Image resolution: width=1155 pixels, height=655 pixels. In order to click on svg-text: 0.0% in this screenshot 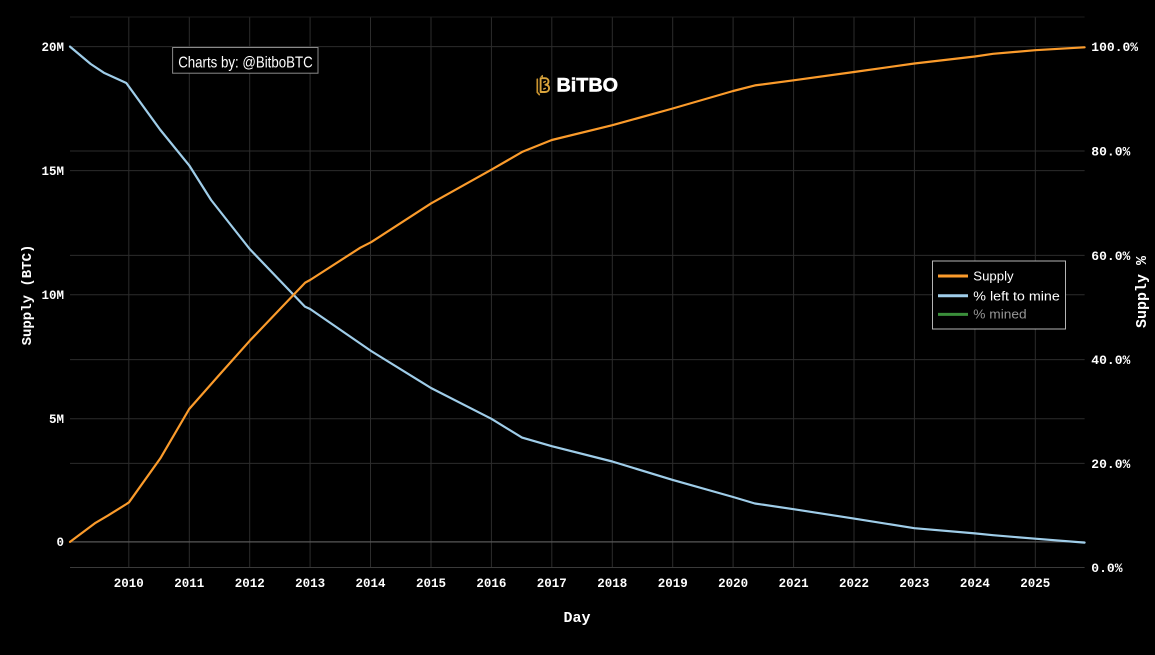, I will do `click(1106, 568)`.